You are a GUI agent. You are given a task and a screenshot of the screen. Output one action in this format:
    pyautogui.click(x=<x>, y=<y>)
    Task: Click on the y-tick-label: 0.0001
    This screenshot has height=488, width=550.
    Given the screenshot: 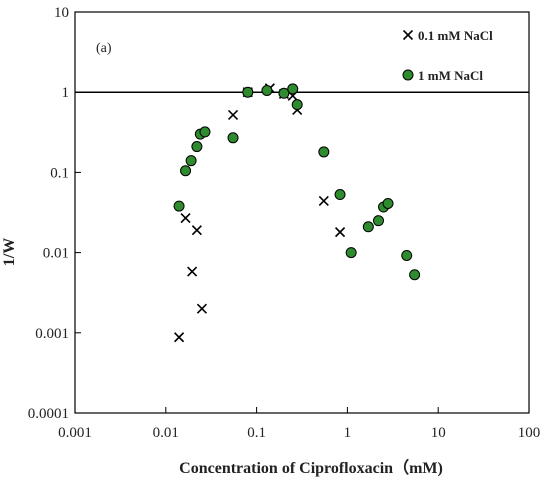 What is the action you would take?
    pyautogui.click(x=48, y=414)
    